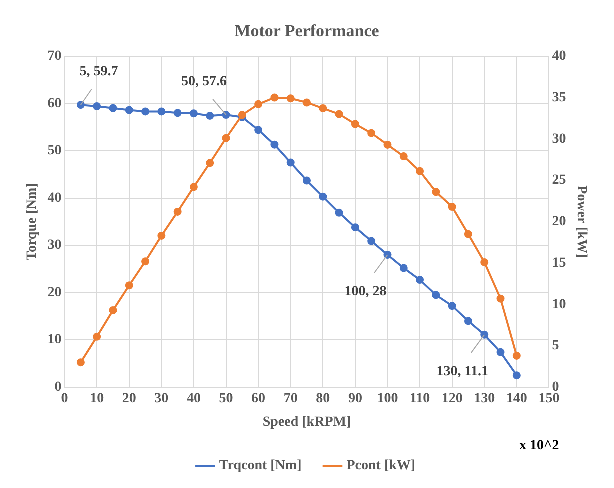  Describe the element at coordinates (55, 151) in the screenshot. I see `y-tick-label: 50` at that location.